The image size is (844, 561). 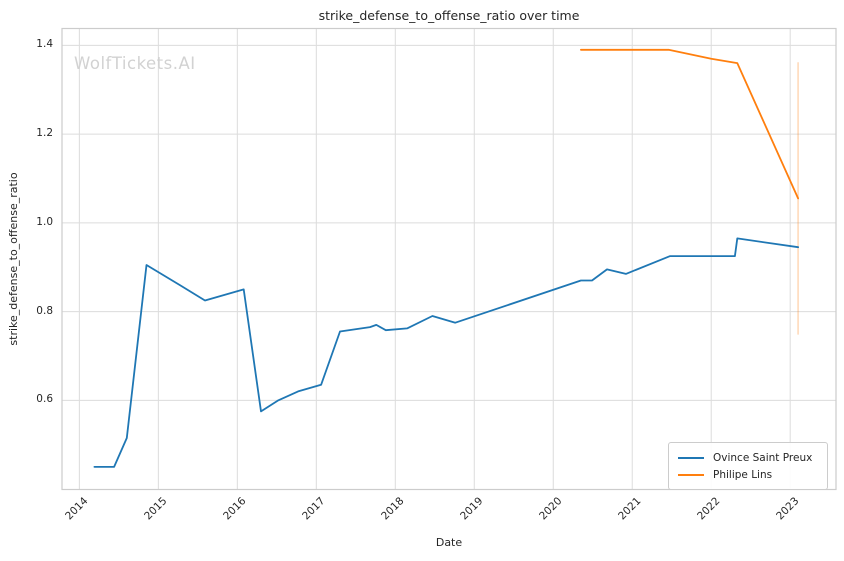 I want to click on legend-item-ovince-saint-preux: Ovince Saint Preux, so click(x=748, y=457).